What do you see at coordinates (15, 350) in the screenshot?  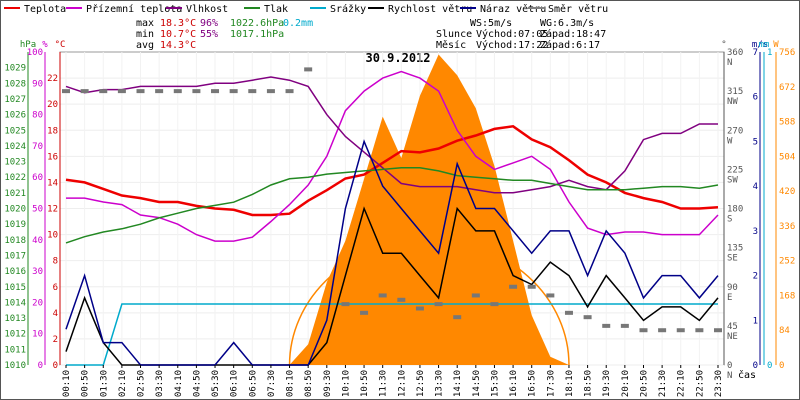 I see `tick-label-hpa: 1011` at bounding box center [15, 350].